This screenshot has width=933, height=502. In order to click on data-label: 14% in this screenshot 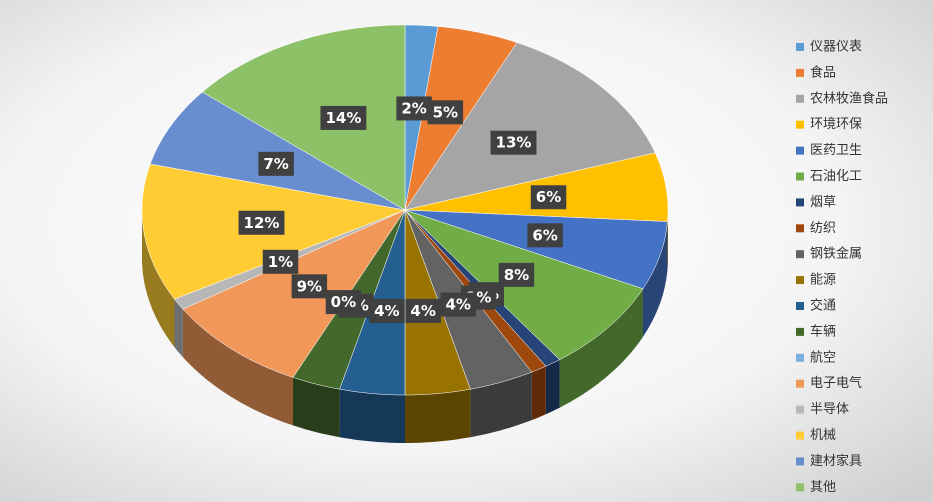, I will do `click(343, 118)`.